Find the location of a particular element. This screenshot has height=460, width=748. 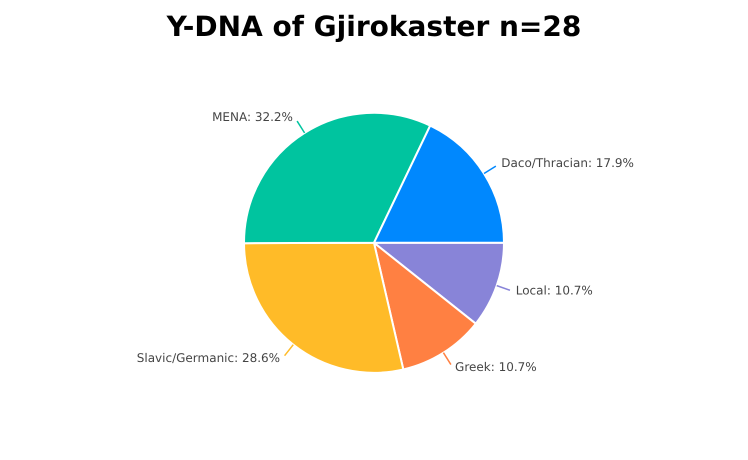

chart-title: Y-DNA of Gjirokaster n=28 is located at coordinates (374, 27).